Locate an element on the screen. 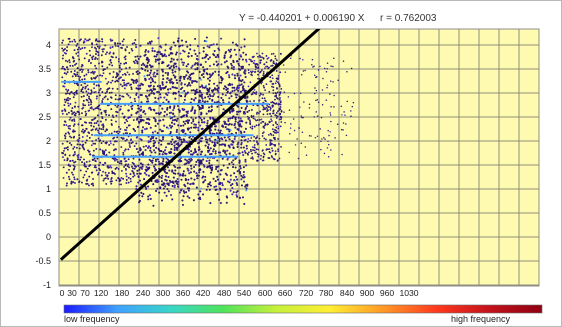 This screenshot has height=327, width=562. x-tick-label: 660 is located at coordinates (285, 293).